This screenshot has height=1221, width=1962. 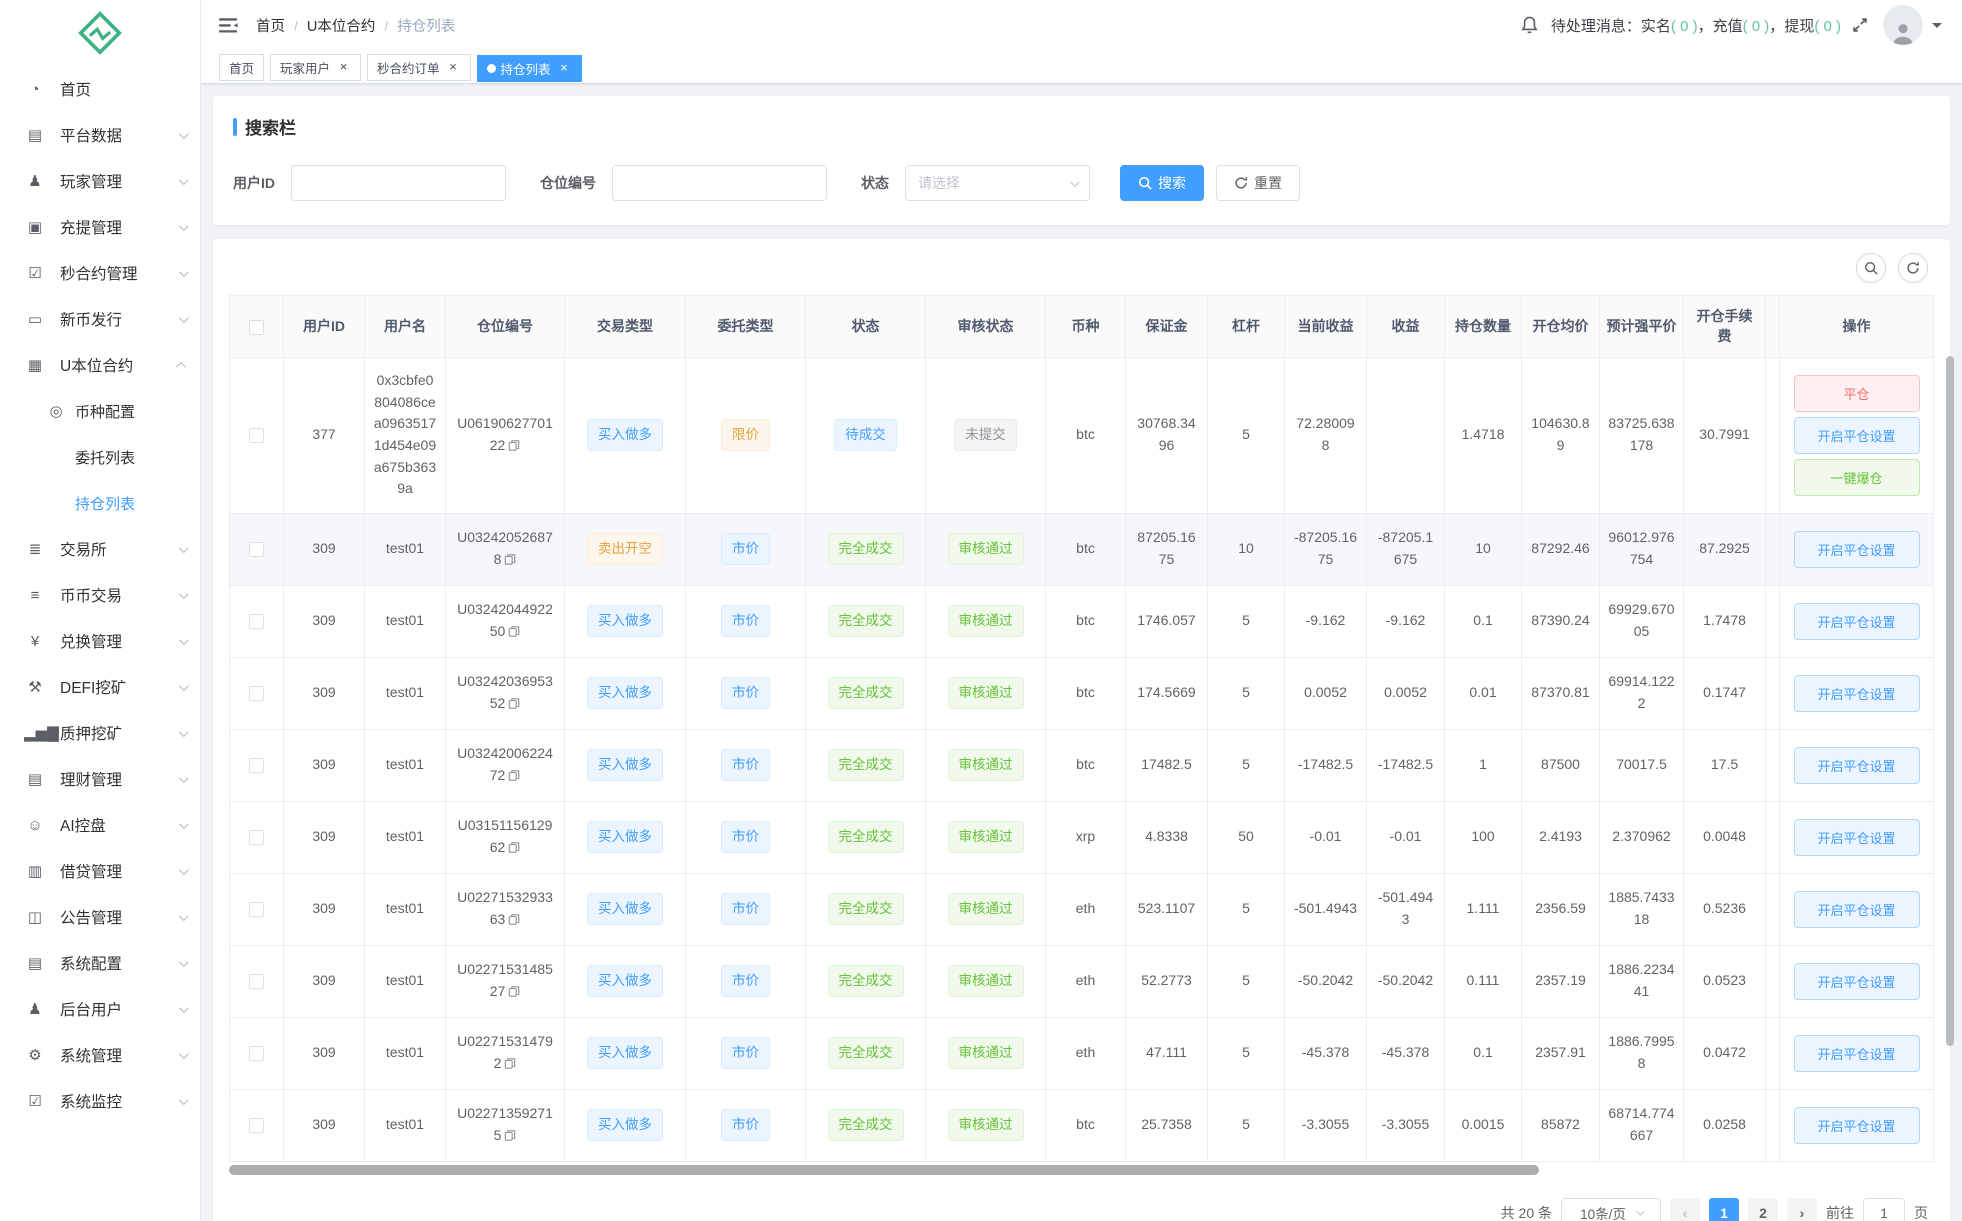 I want to click on prev-page-button: ‹, so click(x=1685, y=1209).